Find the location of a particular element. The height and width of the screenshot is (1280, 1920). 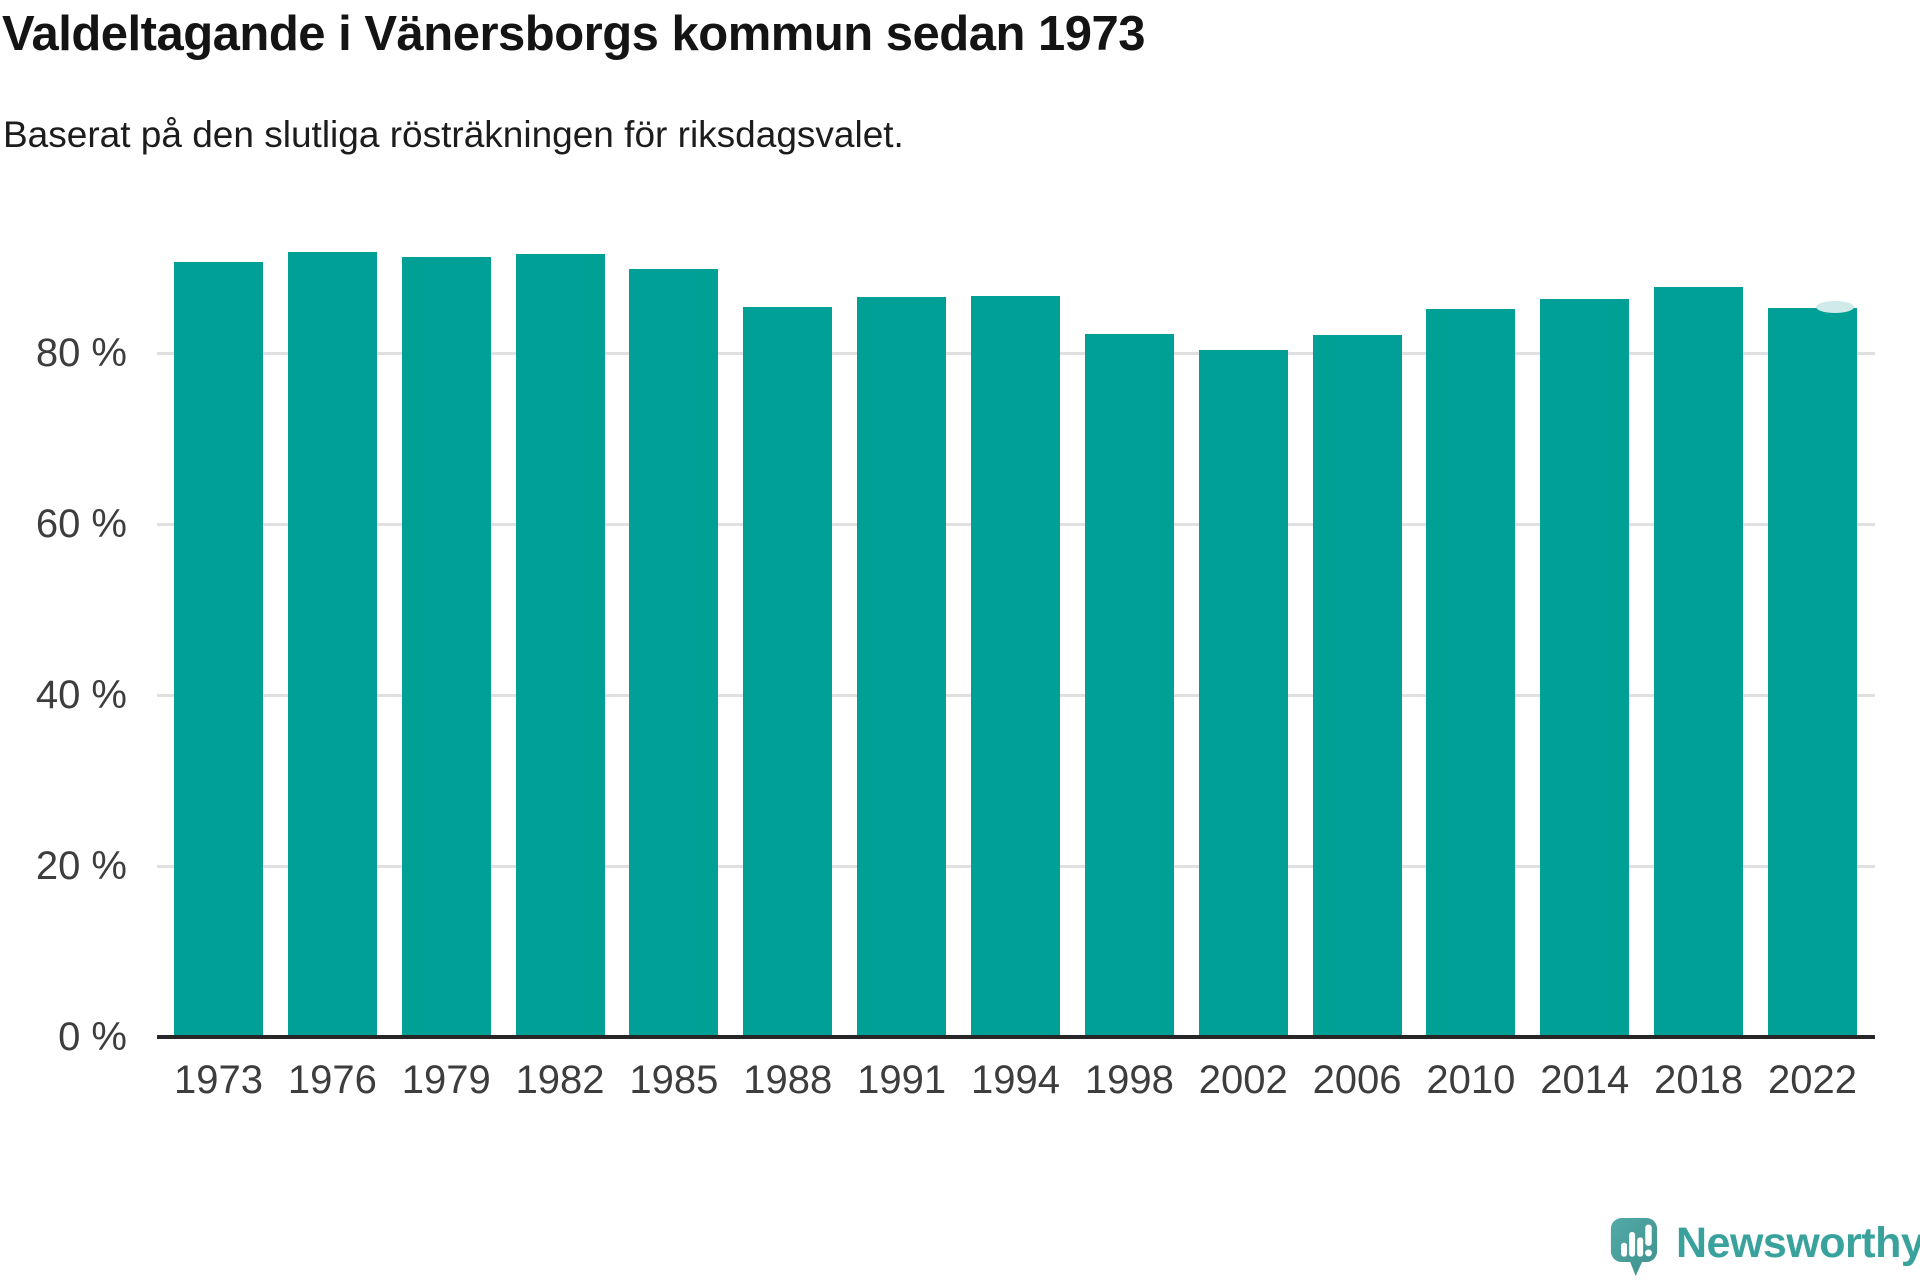

logo-exclamation-dot is located at coordinates (1648, 1253).